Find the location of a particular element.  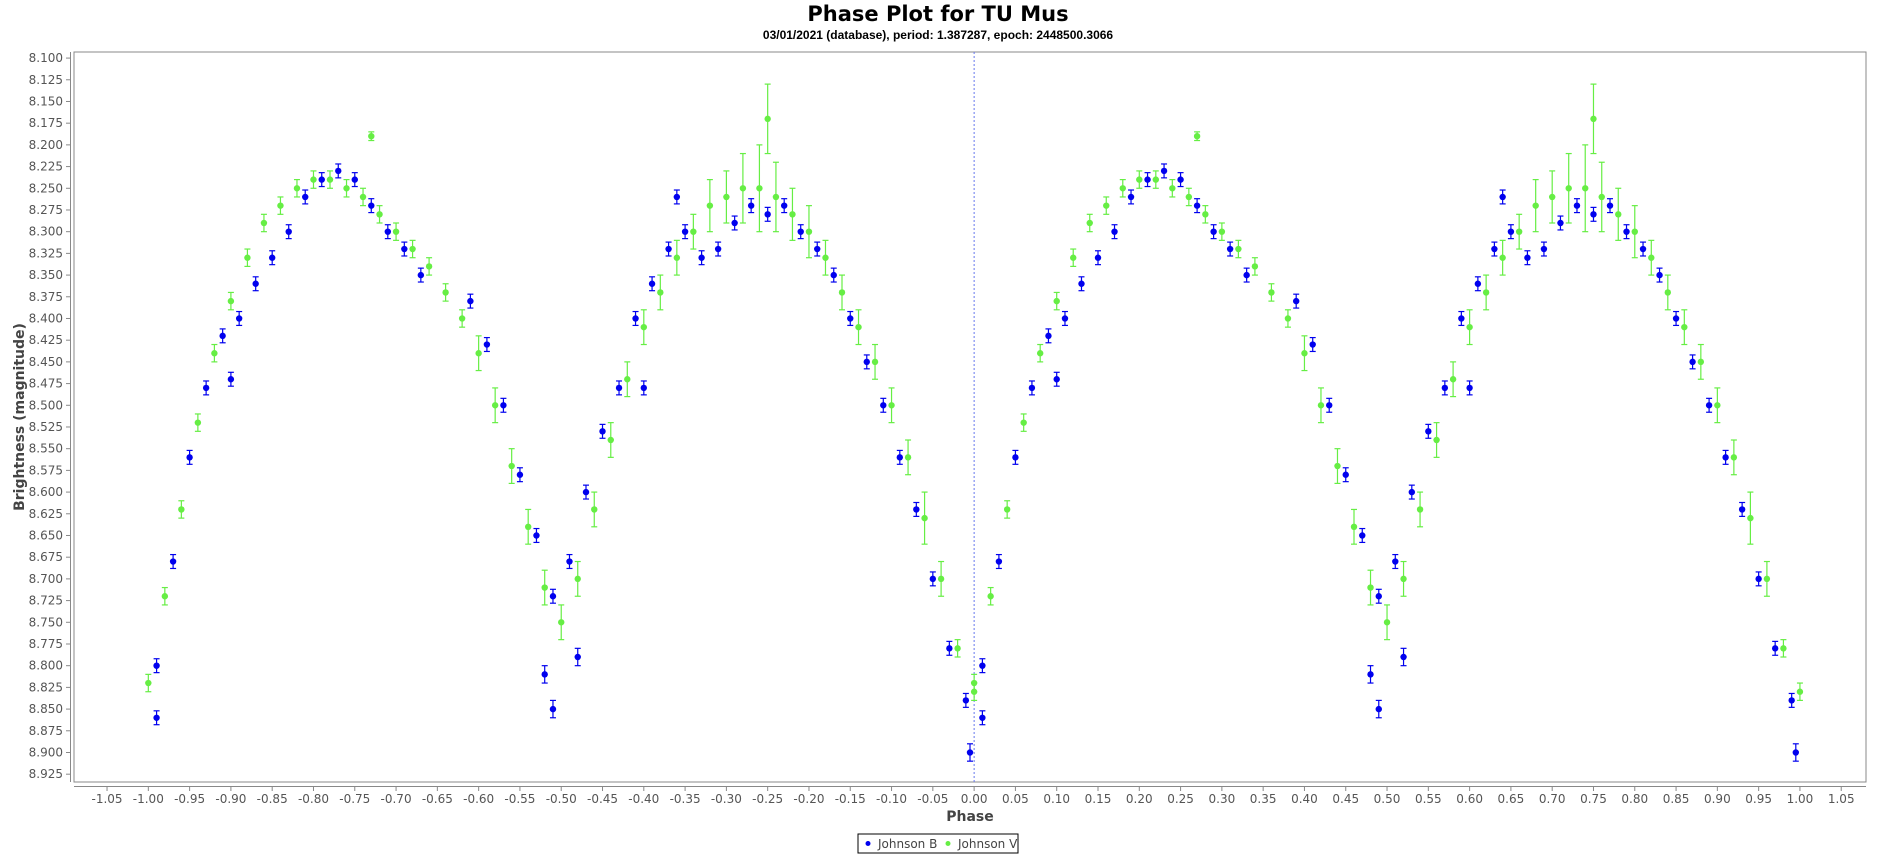

y-tick-label: 8.475 is located at coordinates (46, 384).